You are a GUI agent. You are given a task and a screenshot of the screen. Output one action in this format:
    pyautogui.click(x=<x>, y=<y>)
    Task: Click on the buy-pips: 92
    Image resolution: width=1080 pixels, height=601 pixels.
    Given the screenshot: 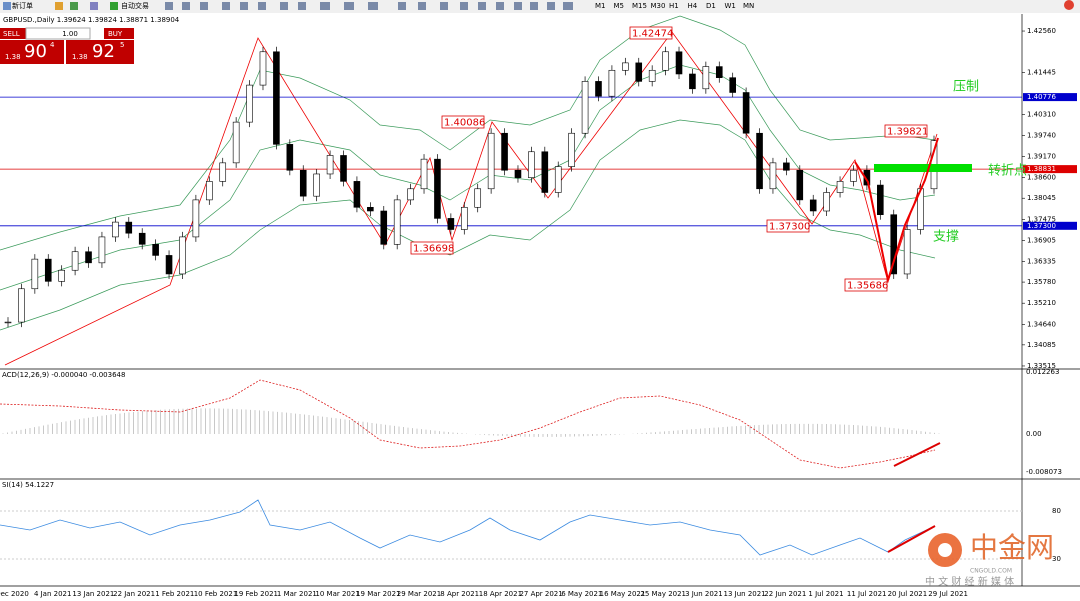 What is the action you would take?
    pyautogui.click(x=103, y=51)
    